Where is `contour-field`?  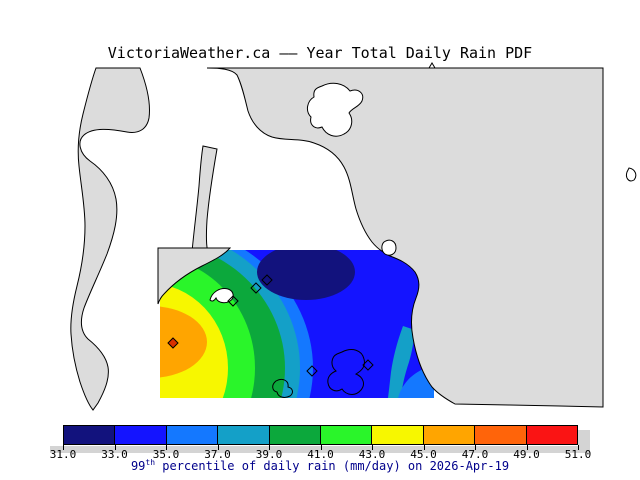 contour-field is located at coordinates (297, 324).